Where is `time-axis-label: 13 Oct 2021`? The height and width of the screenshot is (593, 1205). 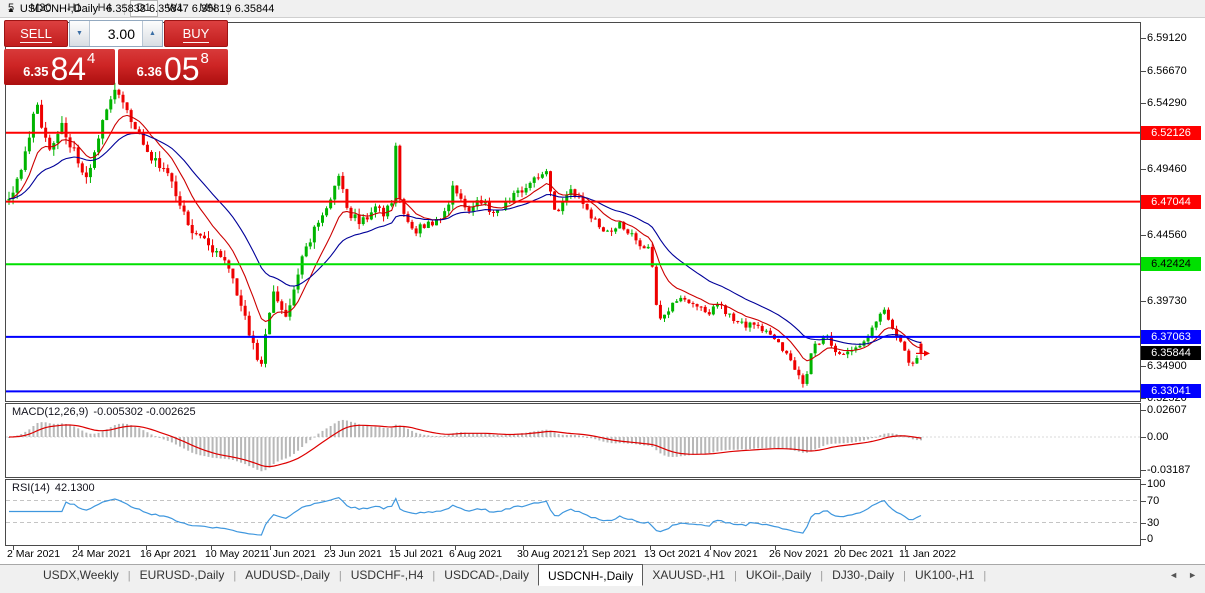 time-axis-label: 13 Oct 2021 is located at coordinates (673, 554).